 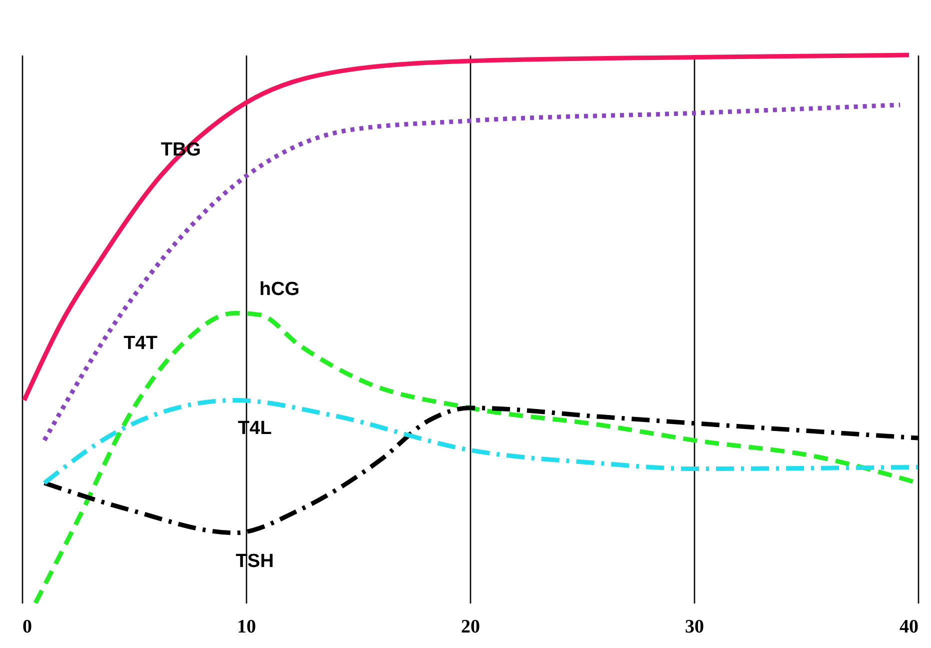 I want to click on series-label: T4T, so click(x=141, y=343).